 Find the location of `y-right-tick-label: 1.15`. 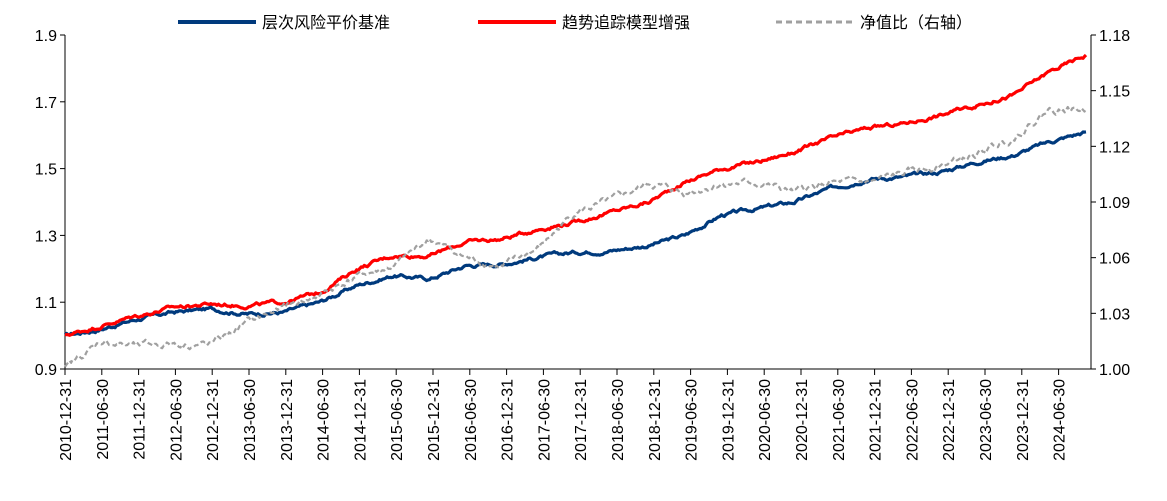

y-right-tick-label: 1.15 is located at coordinates (1114, 92).